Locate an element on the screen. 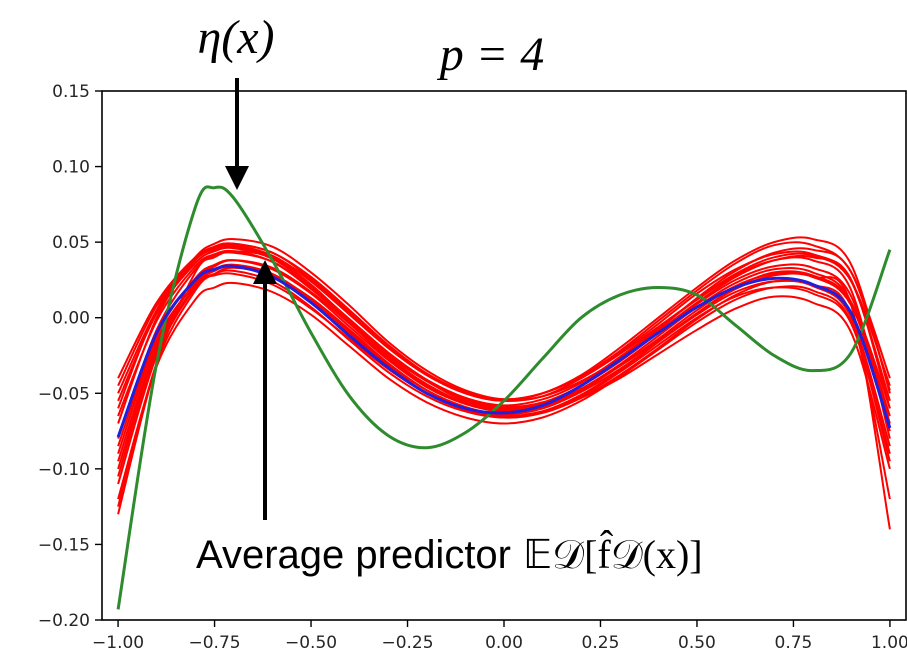 The height and width of the screenshot is (661, 907). average-predictor-text: Average predictor is located at coordinates (353, 555).